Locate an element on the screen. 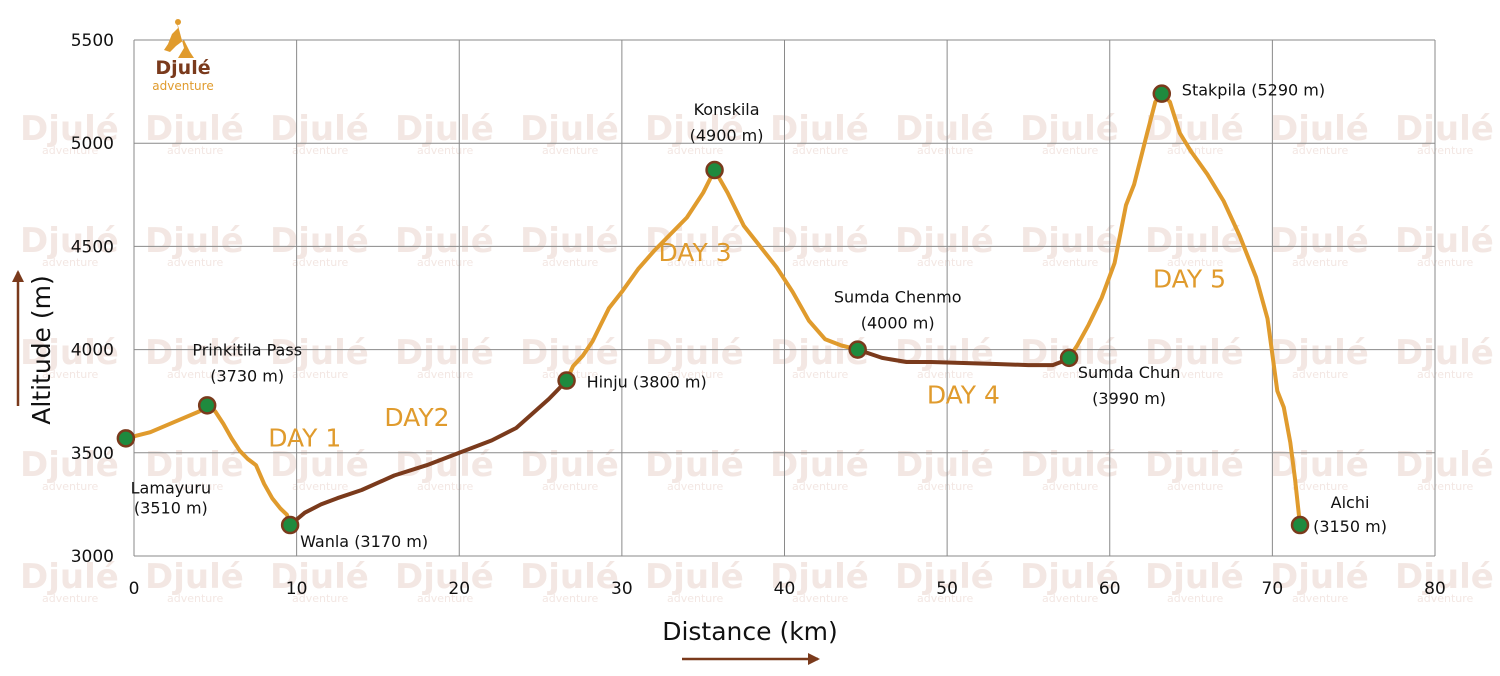 This screenshot has width=1500, height=676. x-tick-label: 0 is located at coordinates (134, 589).